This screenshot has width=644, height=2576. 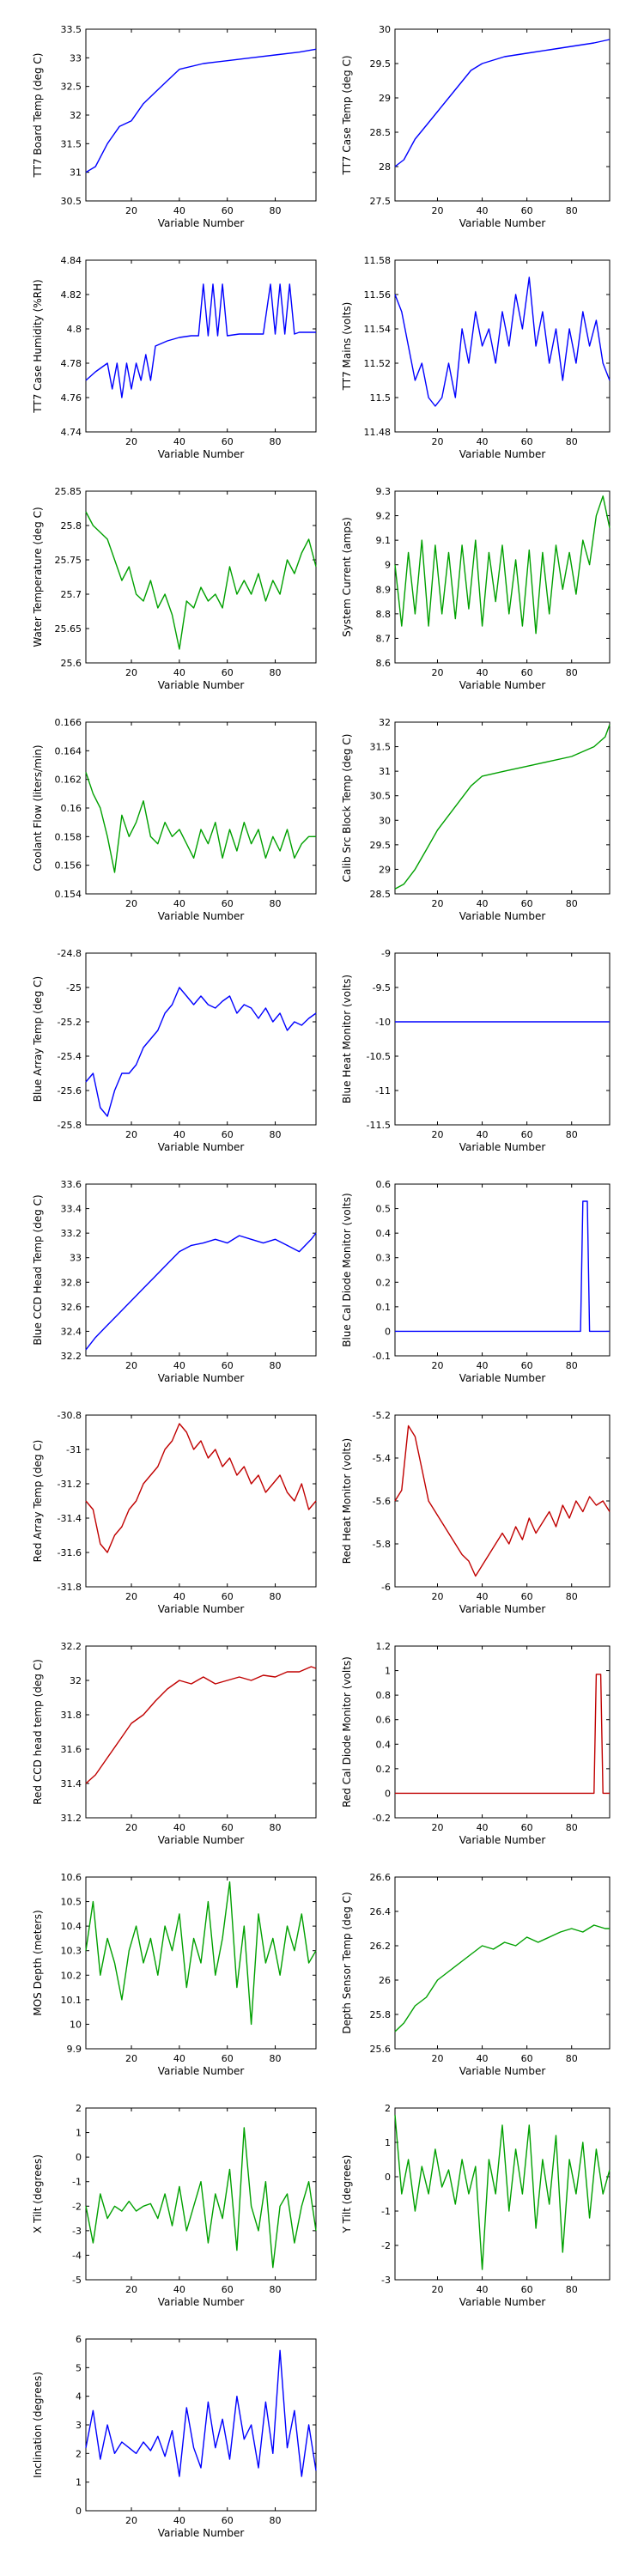 I want to click on y-tick-label: 8.8, so click(x=384, y=614).